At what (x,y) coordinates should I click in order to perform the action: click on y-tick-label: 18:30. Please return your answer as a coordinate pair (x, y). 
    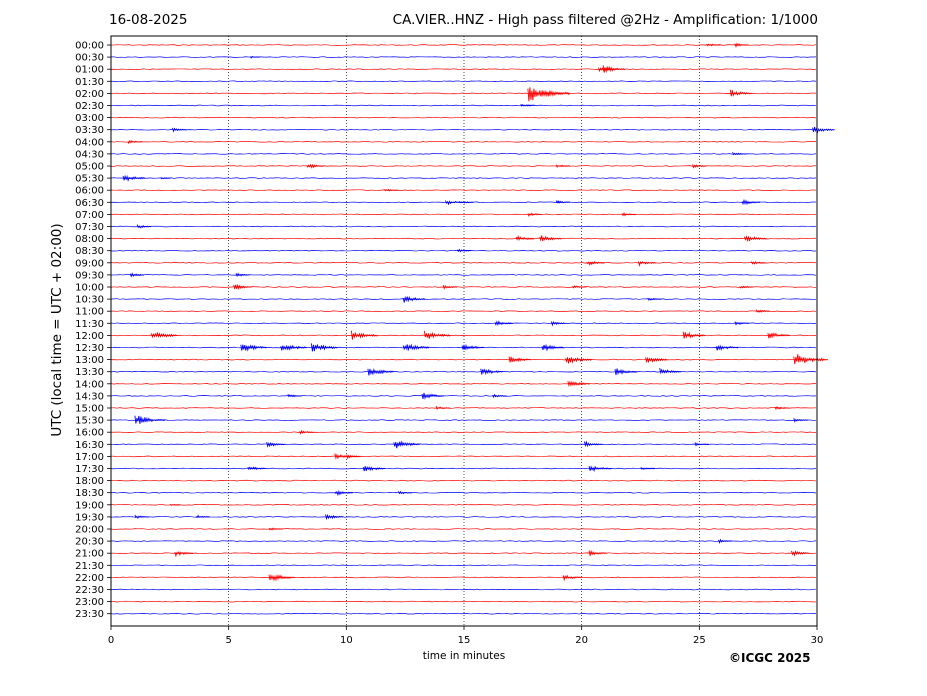
    Looking at the image, I should click on (89, 493).